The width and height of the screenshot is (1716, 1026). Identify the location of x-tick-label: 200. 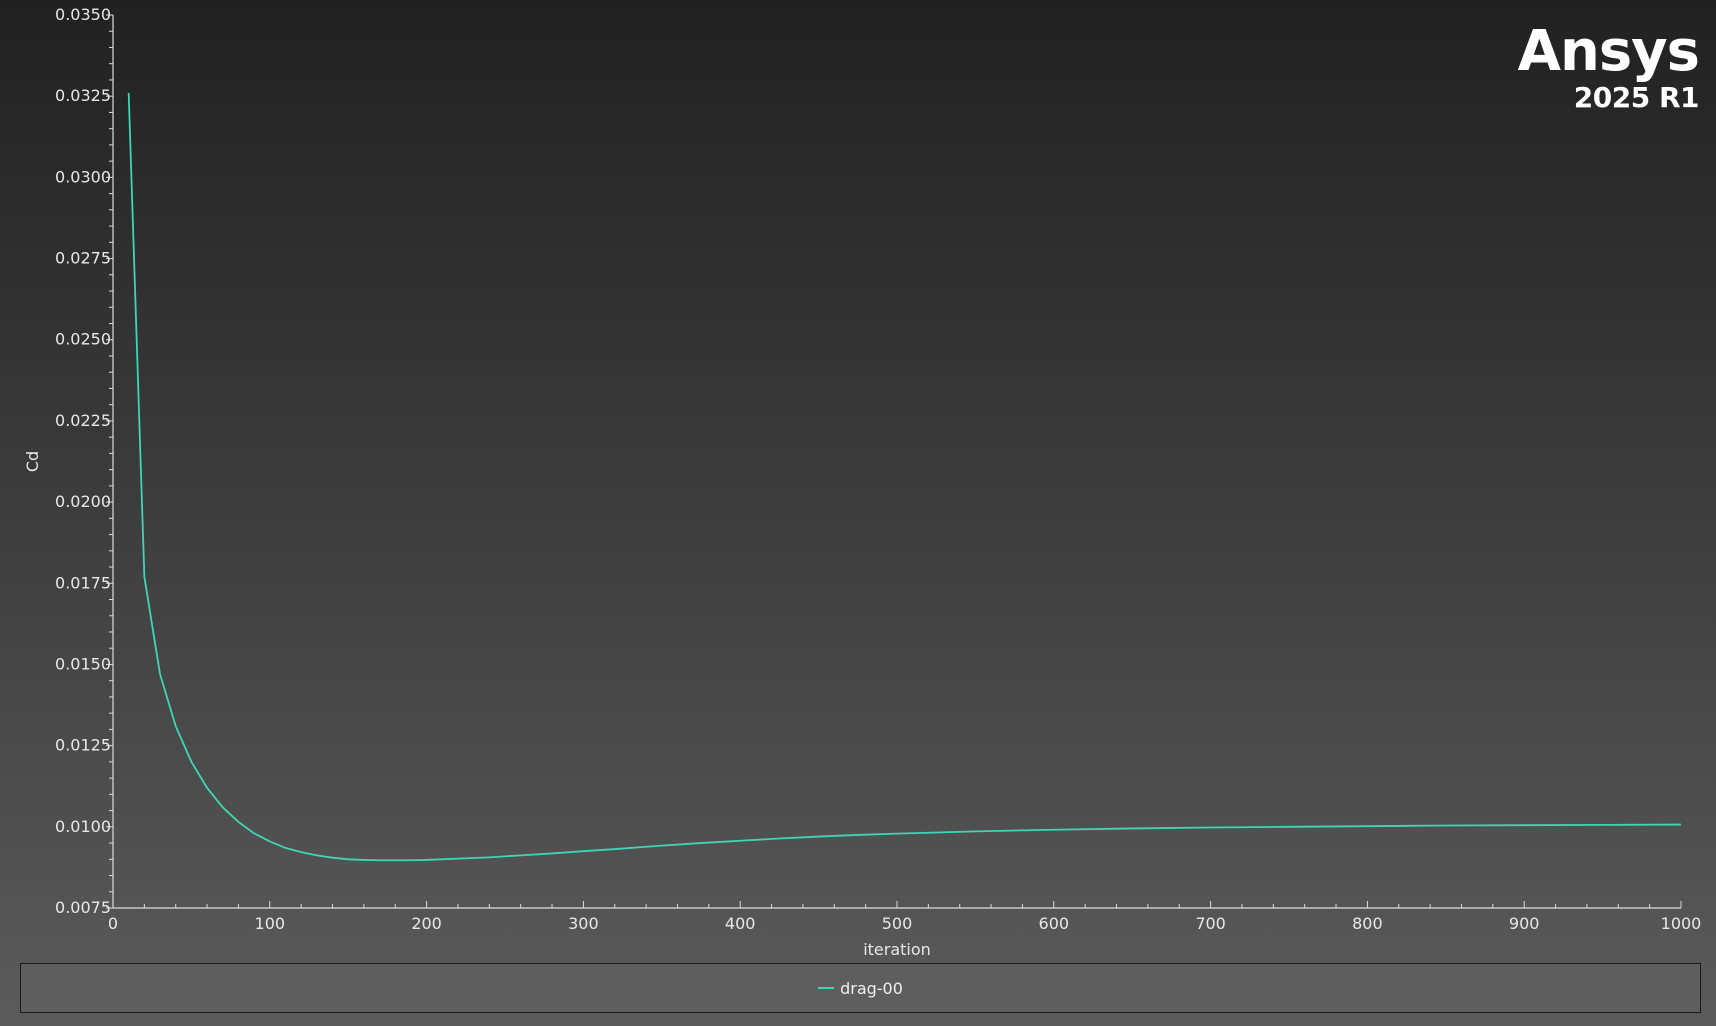
(426, 923).